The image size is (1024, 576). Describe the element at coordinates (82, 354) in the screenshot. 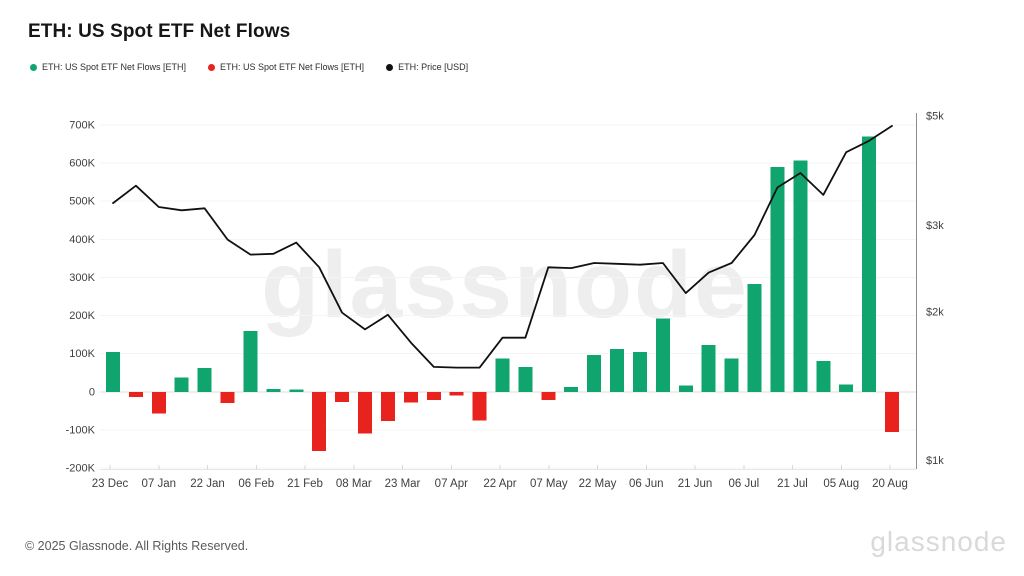

I see `svg-text: 100K` at that location.